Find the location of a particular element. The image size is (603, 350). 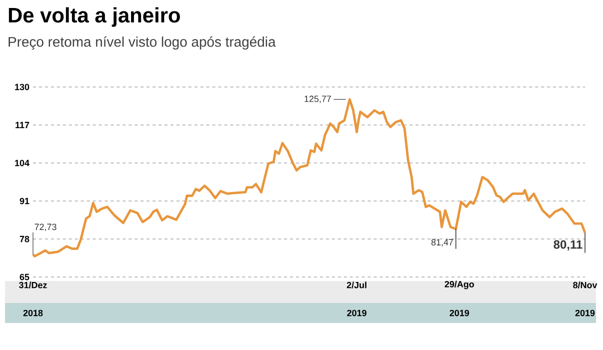

text: 2018 is located at coordinates (33, 313).